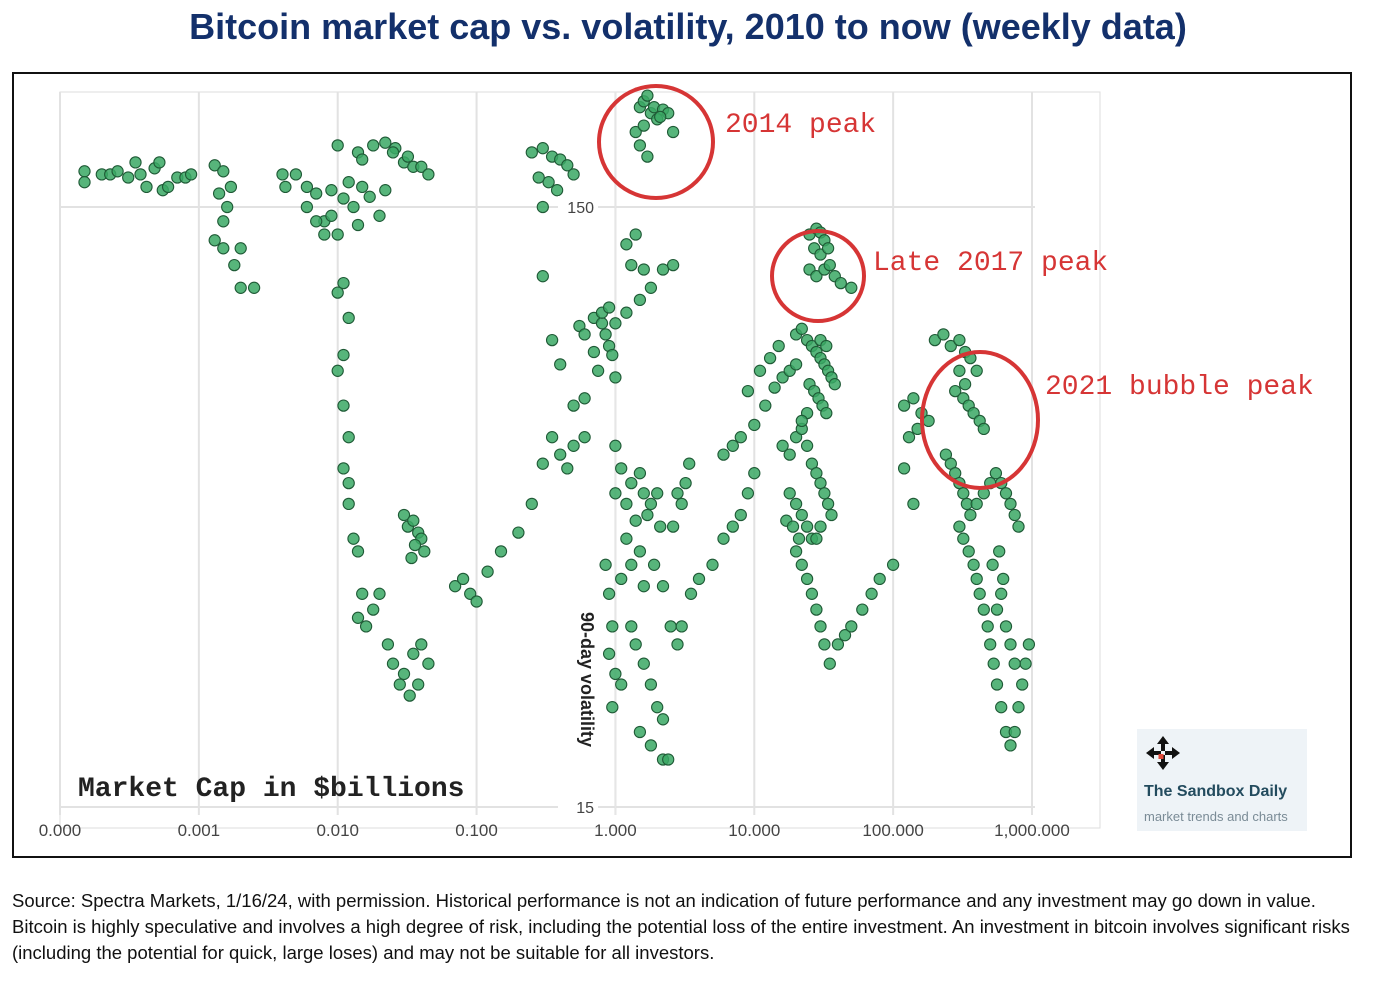 Image resolution: width=1376 pixels, height=989 pixels. I want to click on y-tick-label: 15, so click(585, 808).